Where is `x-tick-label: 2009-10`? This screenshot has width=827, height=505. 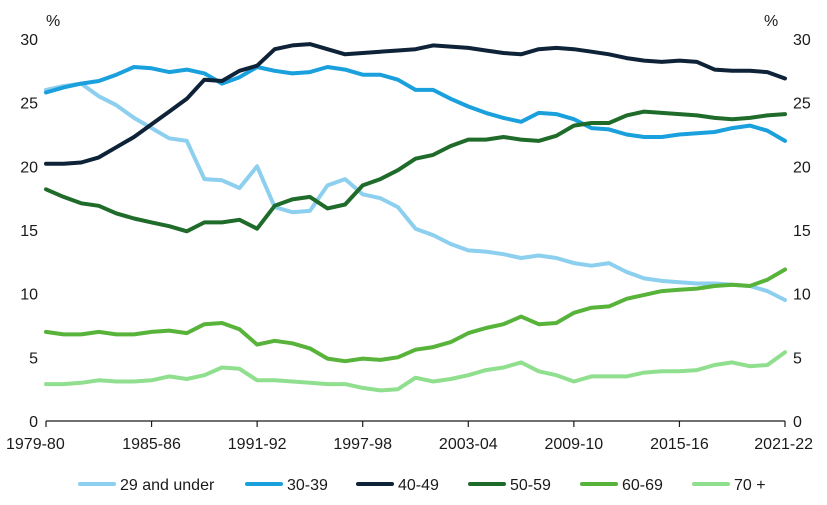 x-tick-label: 2009-10 is located at coordinates (573, 444).